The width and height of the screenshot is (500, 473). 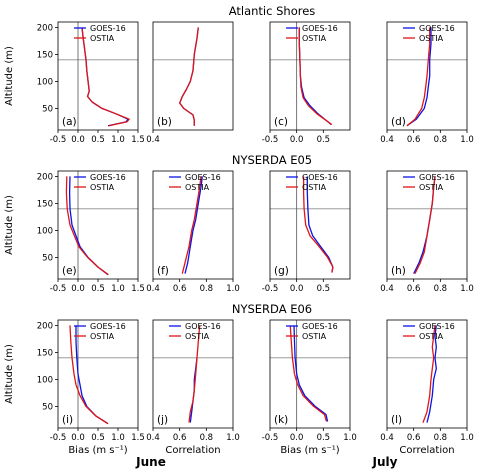 What do you see at coordinates (281, 271) in the screenshot?
I see `panel-label: (g)` at bounding box center [281, 271].